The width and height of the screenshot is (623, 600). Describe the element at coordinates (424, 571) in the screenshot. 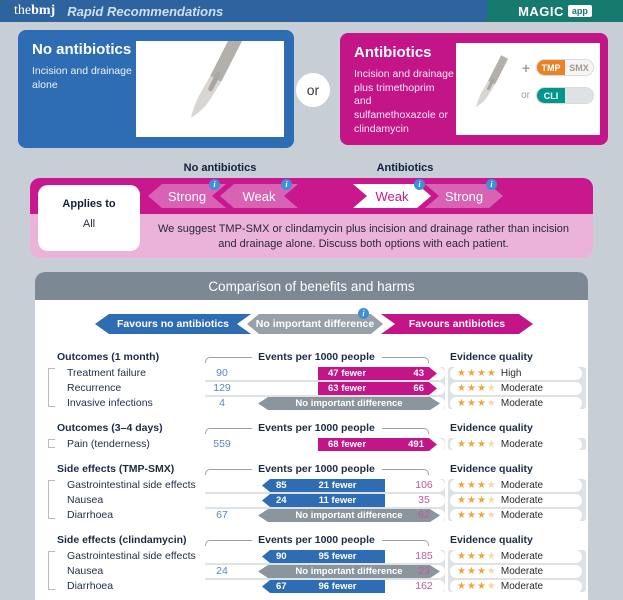

I see `right-value: 23` at that location.